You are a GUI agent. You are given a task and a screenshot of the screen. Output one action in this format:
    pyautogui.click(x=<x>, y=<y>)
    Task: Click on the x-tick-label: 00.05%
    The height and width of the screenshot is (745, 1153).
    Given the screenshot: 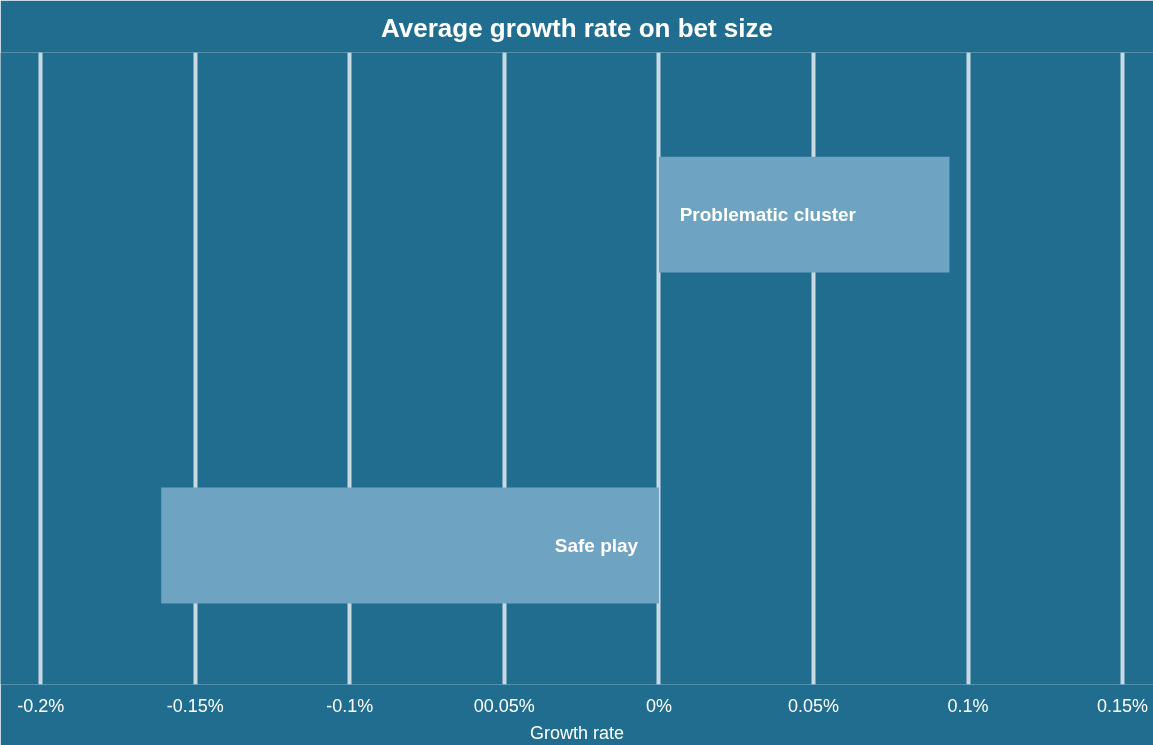 What is the action you would take?
    pyautogui.click(x=504, y=705)
    